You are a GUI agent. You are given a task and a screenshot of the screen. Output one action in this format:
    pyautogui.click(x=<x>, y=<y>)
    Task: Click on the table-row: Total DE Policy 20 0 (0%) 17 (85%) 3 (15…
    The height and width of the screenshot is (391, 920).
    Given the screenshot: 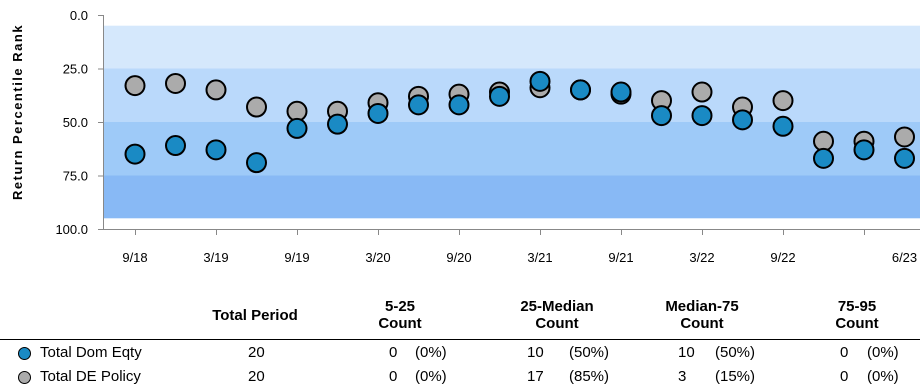 What is the action you would take?
    pyautogui.click(x=460, y=377)
    